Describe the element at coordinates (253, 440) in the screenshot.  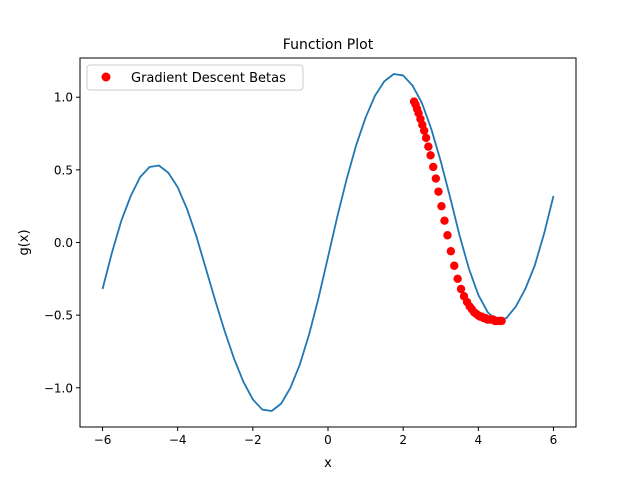
I see `x-tick-label: −2` at that location.